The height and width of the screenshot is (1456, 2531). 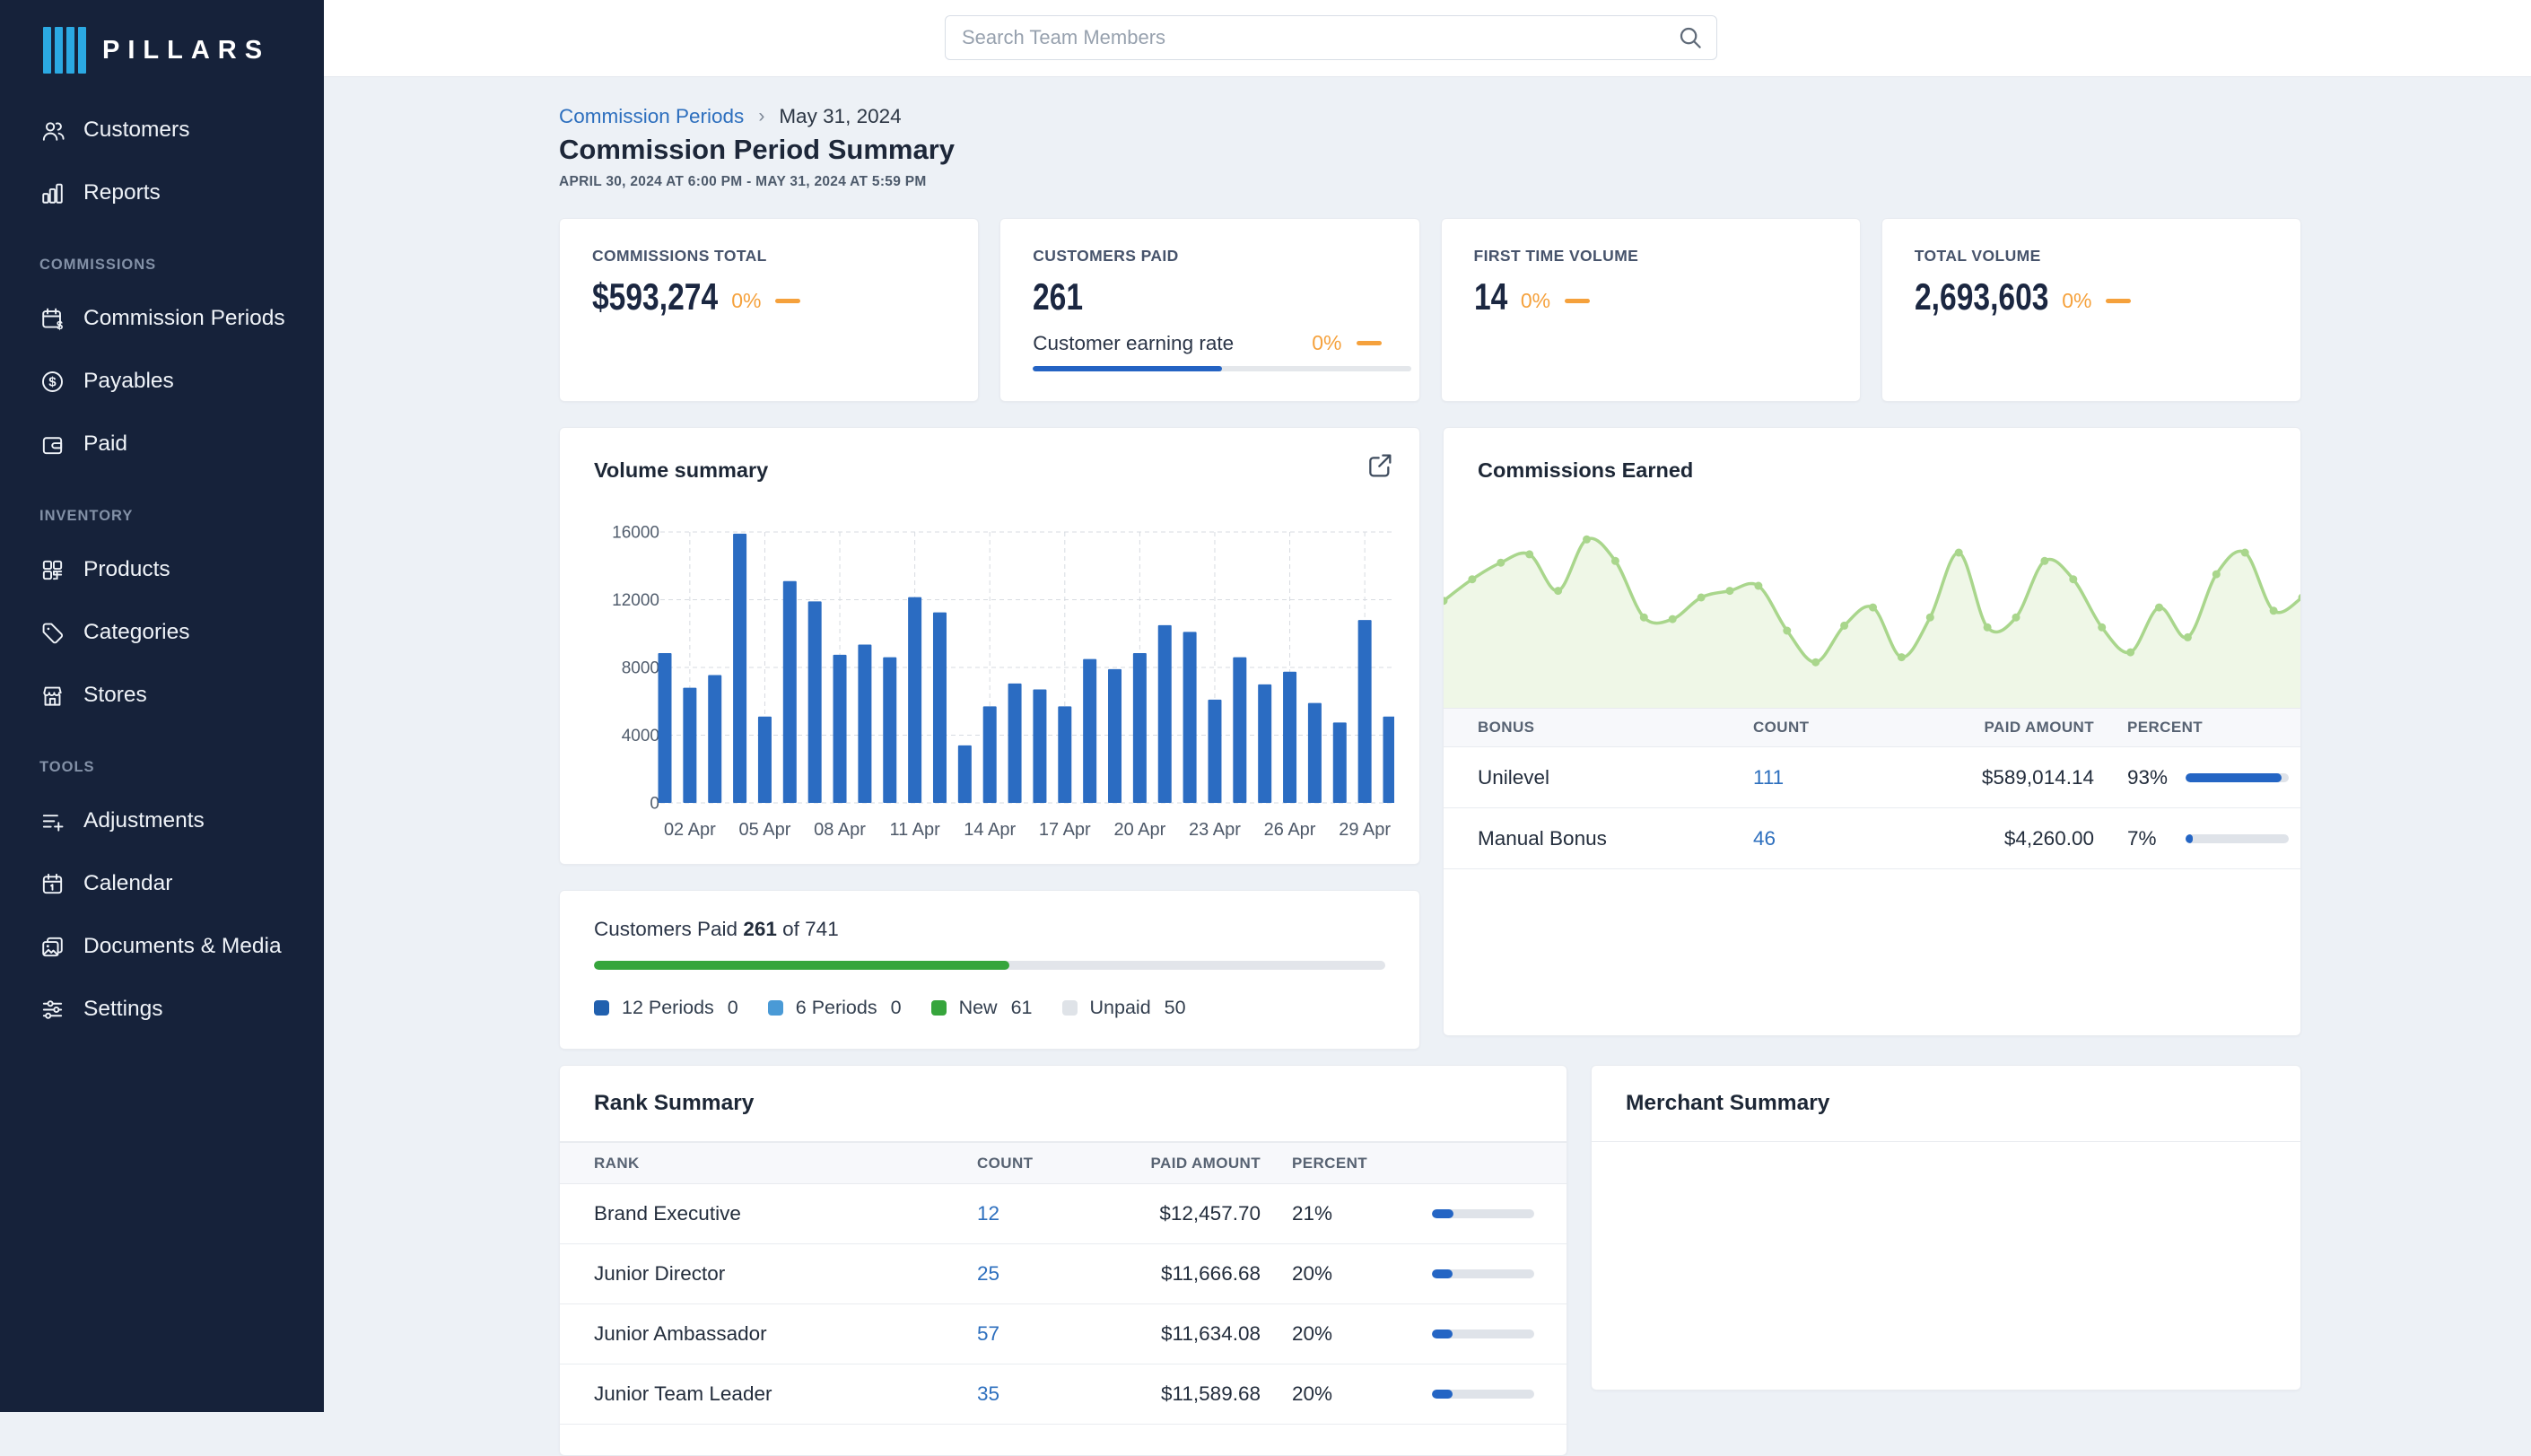 I want to click on pillars-logo-icon, so click(x=64, y=50).